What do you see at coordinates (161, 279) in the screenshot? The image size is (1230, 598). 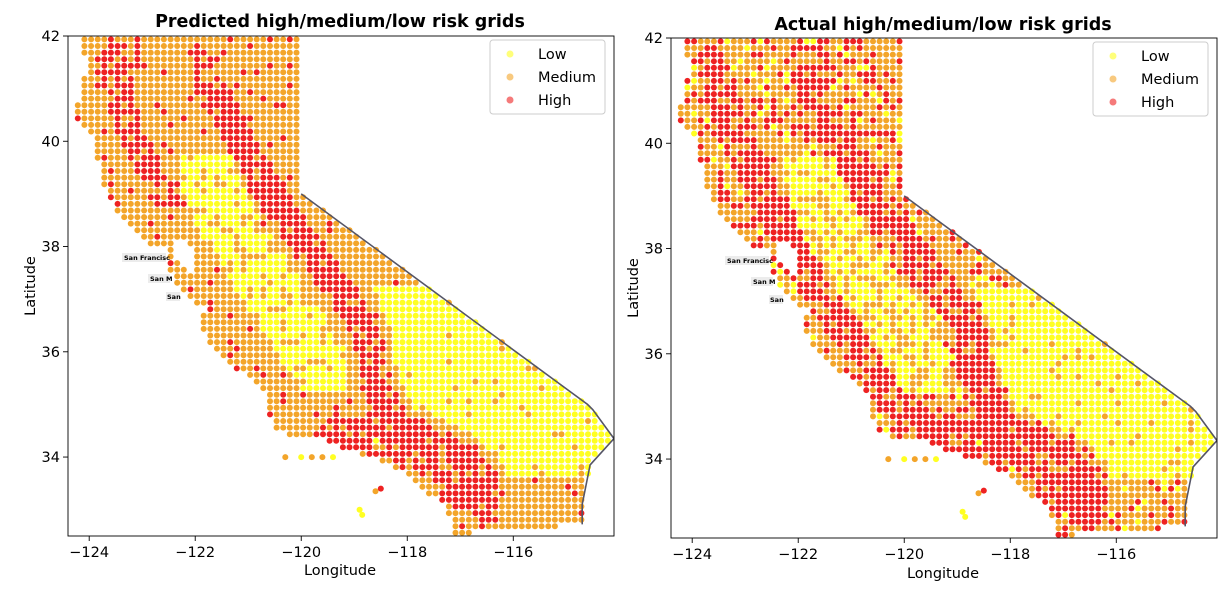 I see `city-label-san-mateo: San M` at bounding box center [161, 279].